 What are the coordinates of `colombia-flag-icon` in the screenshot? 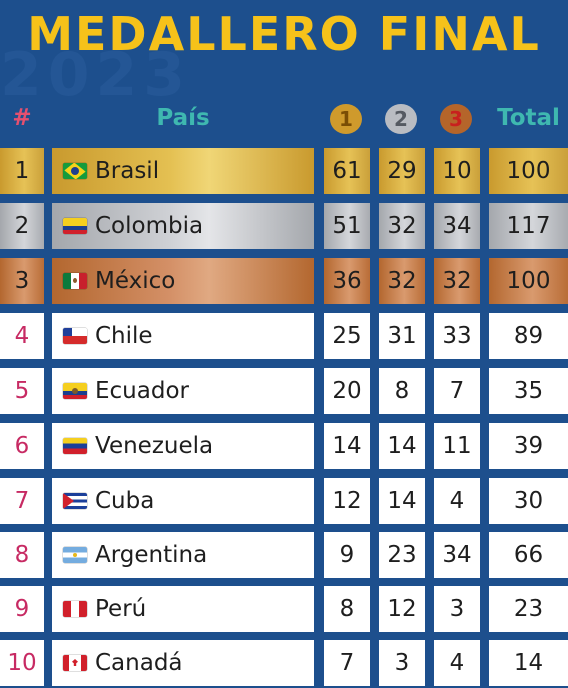 It's located at (75, 226).